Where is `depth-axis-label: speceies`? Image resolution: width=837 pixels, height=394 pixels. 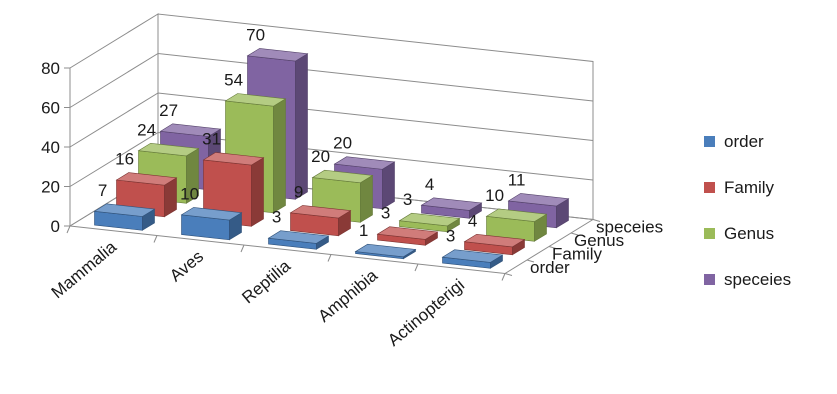 depth-axis-label: speceies is located at coordinates (629, 226).